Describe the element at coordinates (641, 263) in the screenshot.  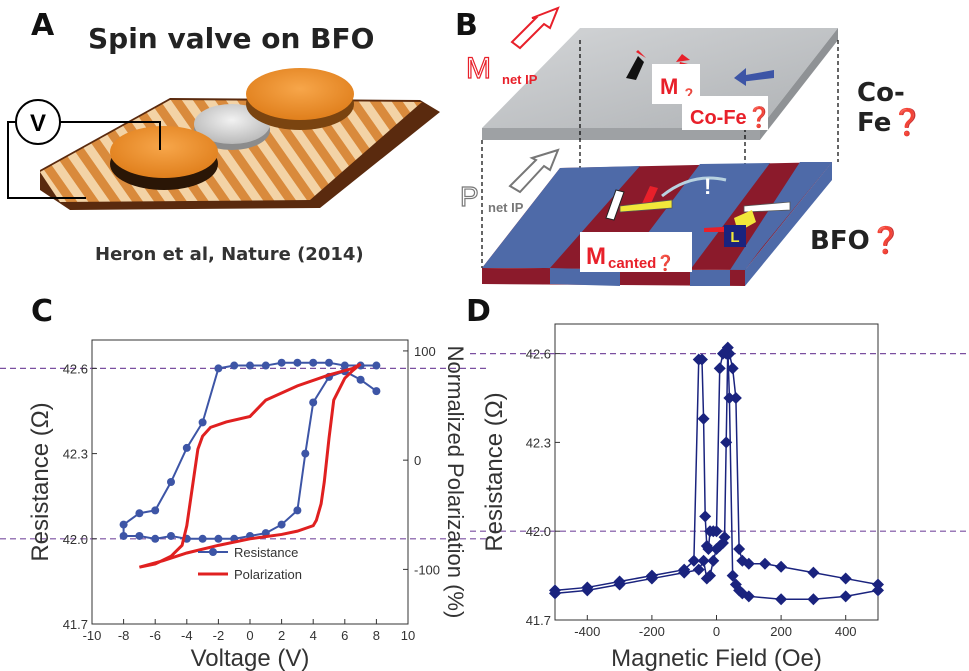
I see `m-canted-subscript: canted❓` at that location.